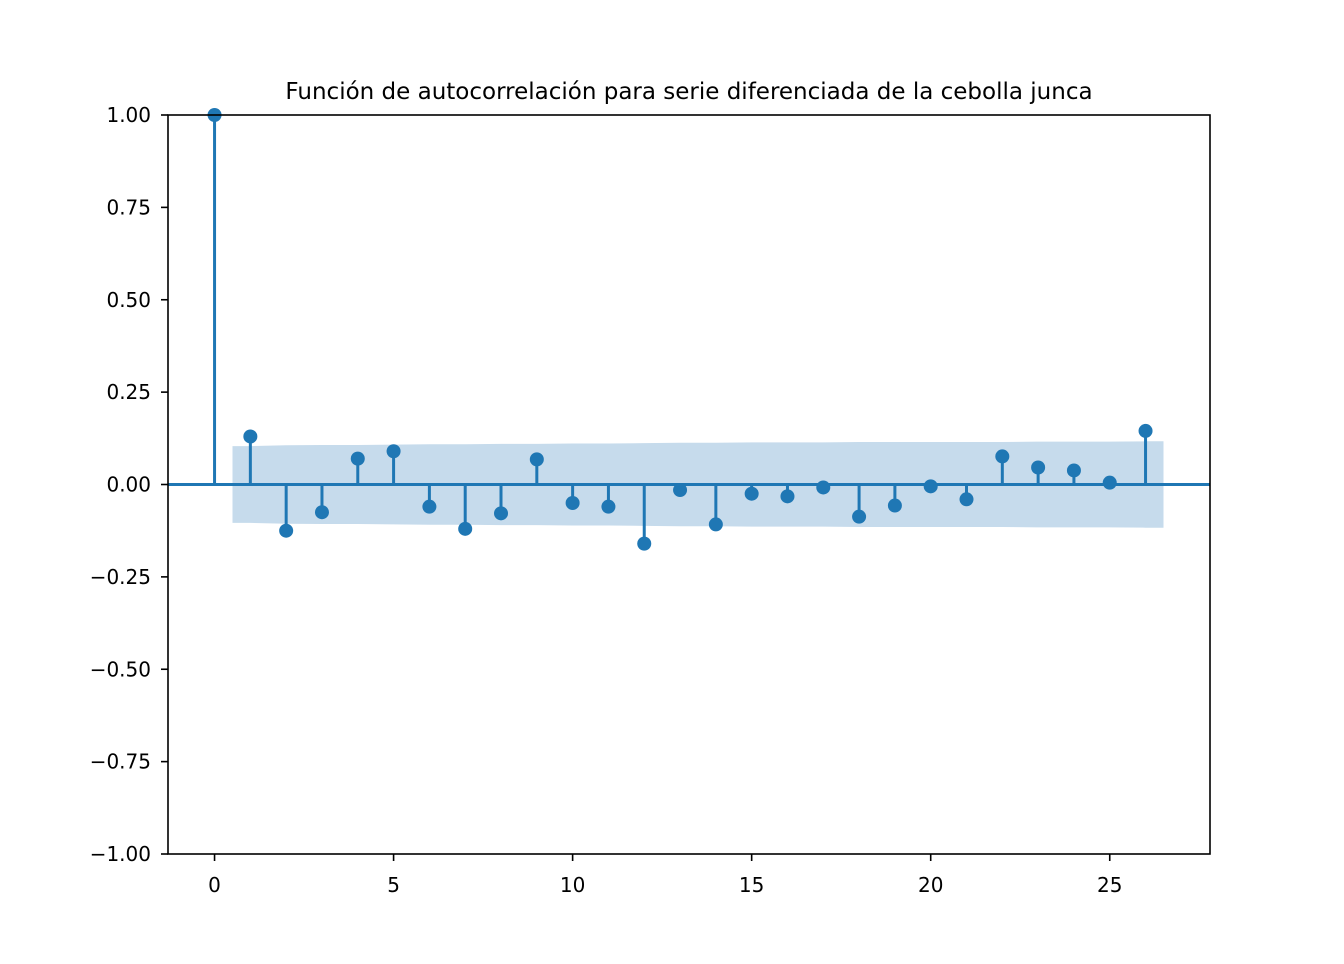 The height and width of the screenshot is (964, 1344). What do you see at coordinates (751, 885) in the screenshot?
I see `x-tick-label: 15` at bounding box center [751, 885].